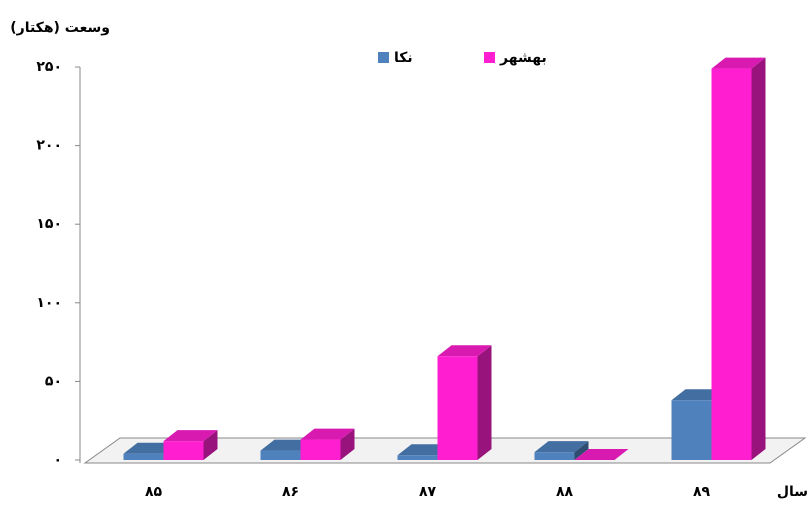 Image resolution: width=808 pixels, height=505 pixels. Describe the element at coordinates (60, 28) in the screenshot. I see `y-axis-label: وسعت (هکتار)` at that location.